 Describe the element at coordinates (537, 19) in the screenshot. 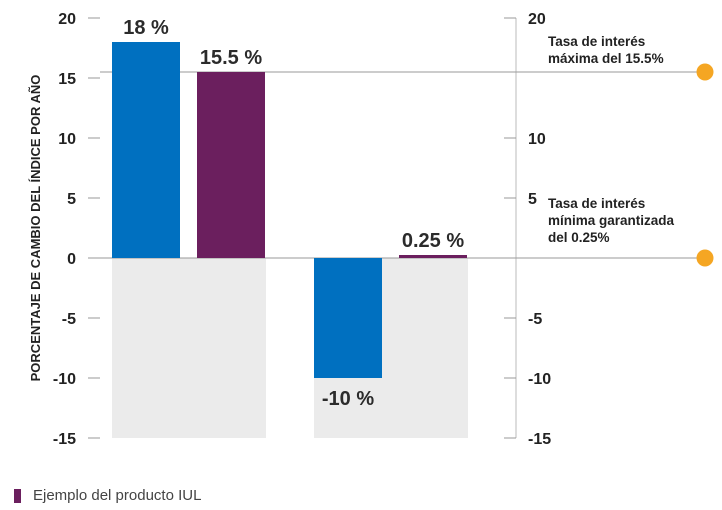

I see `right-tick-label: 20` at that location.